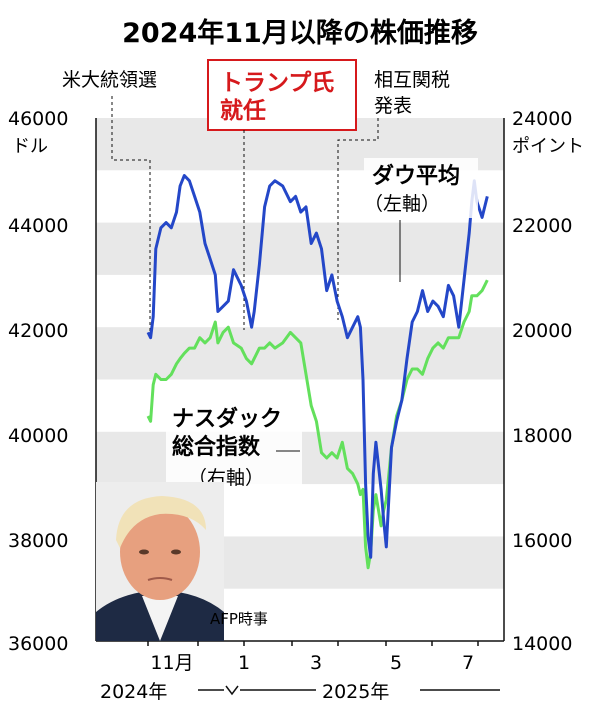 The width and height of the screenshot is (600, 712). What do you see at coordinates (232, 690) in the screenshot?
I see `year-break-mark` at bounding box center [232, 690].